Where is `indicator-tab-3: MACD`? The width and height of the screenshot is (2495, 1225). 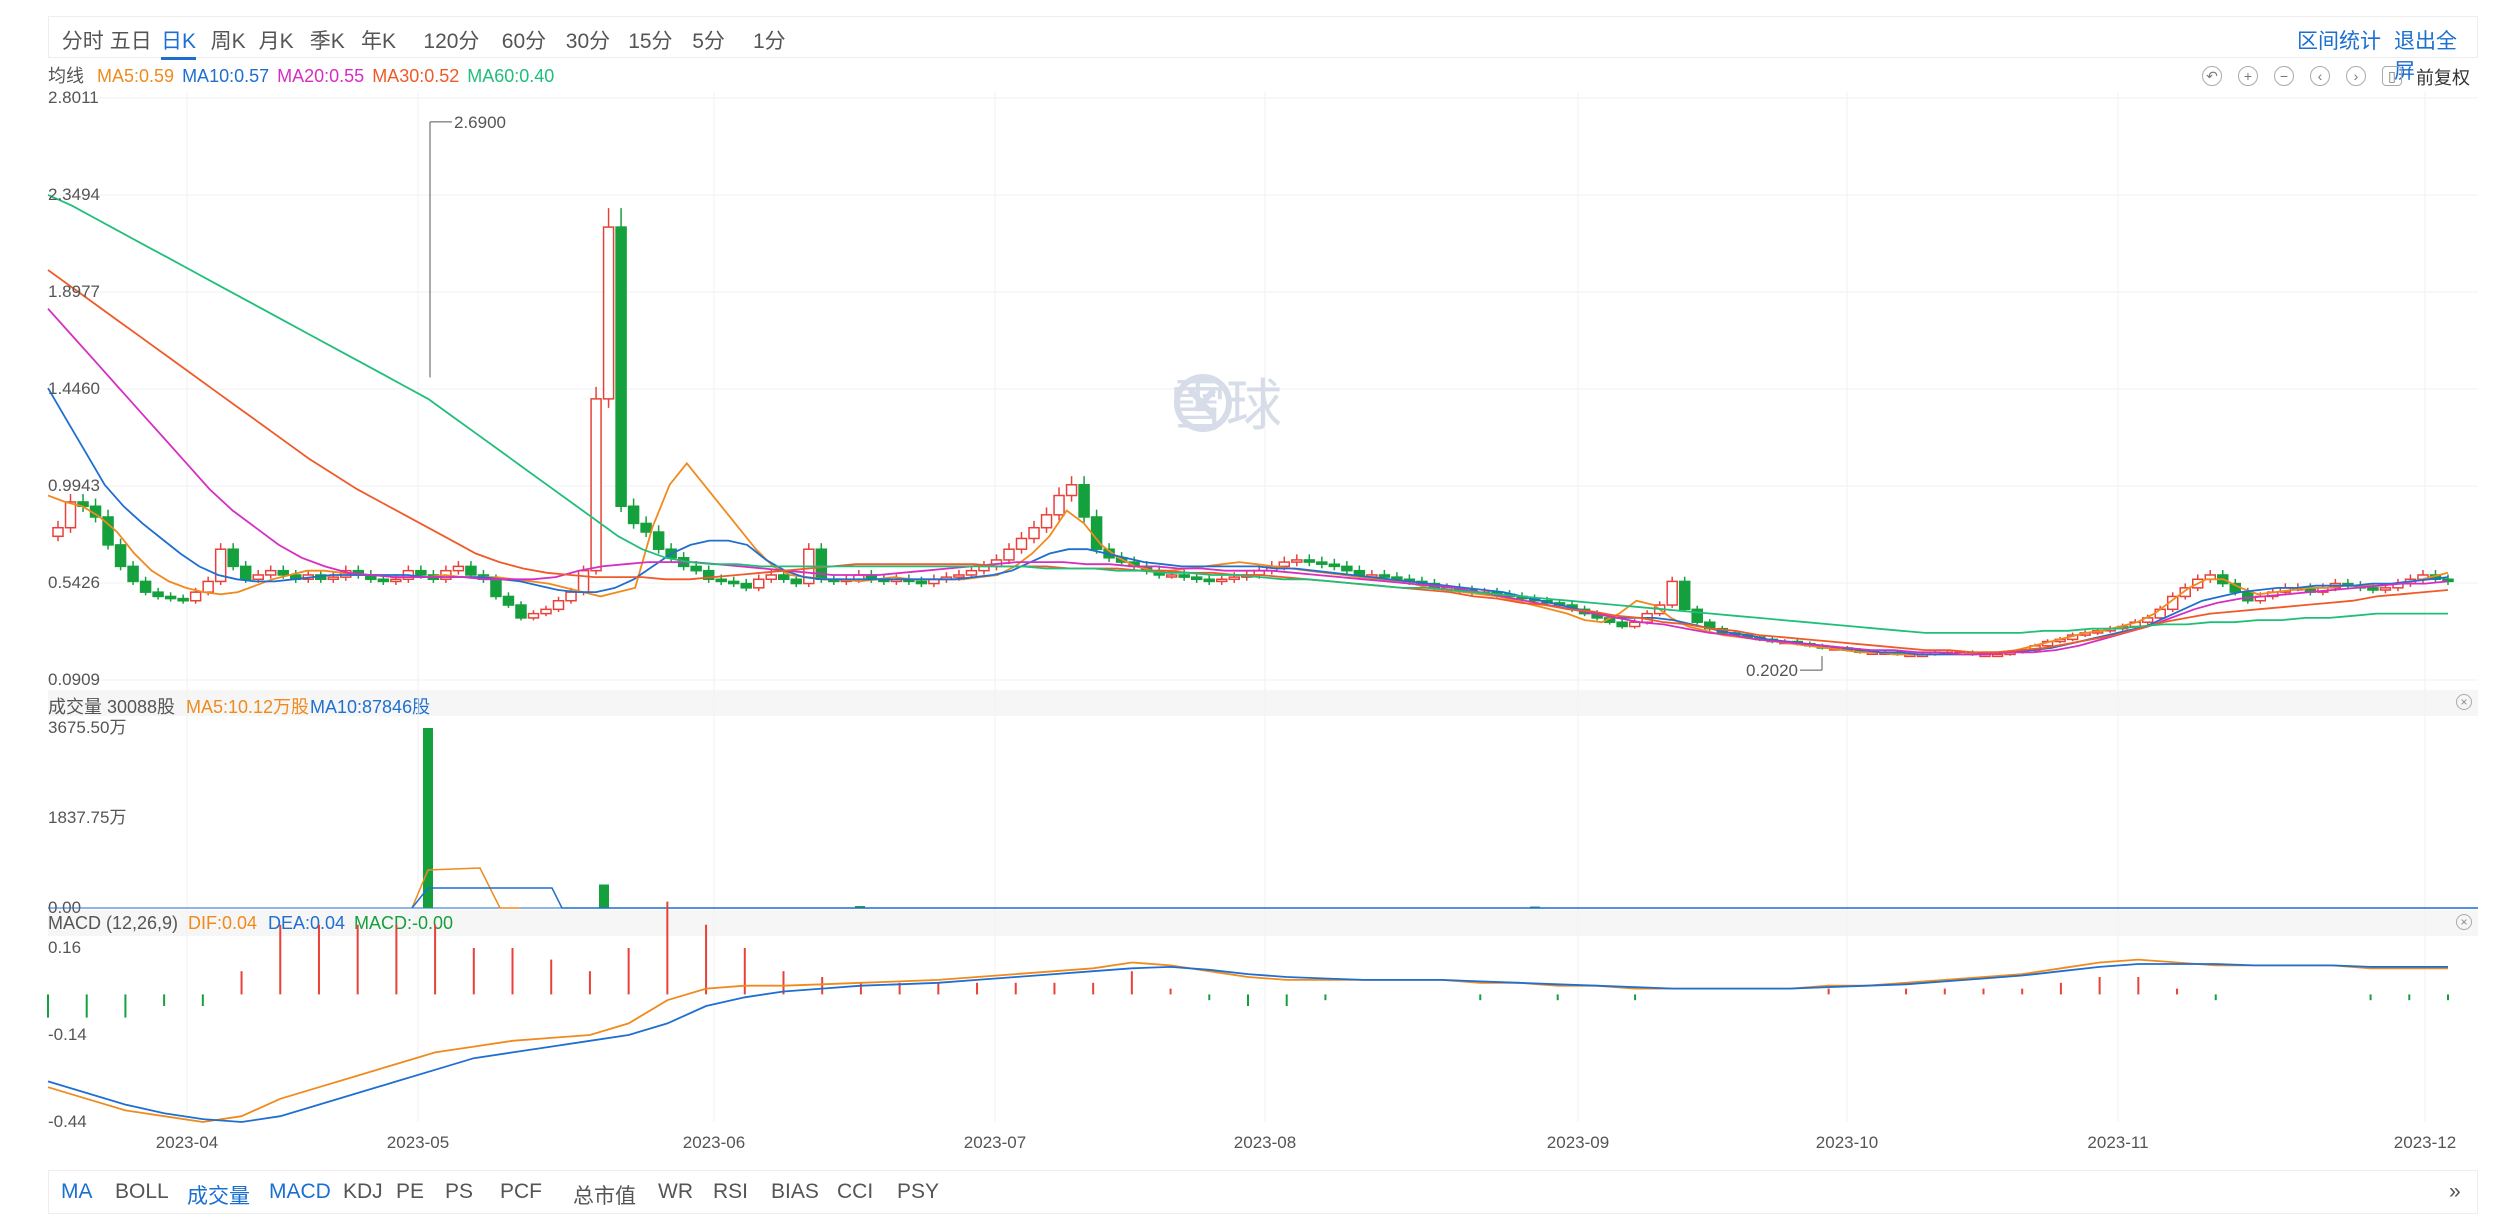
indicator-tab-3: MACD is located at coordinates (300, 1191).